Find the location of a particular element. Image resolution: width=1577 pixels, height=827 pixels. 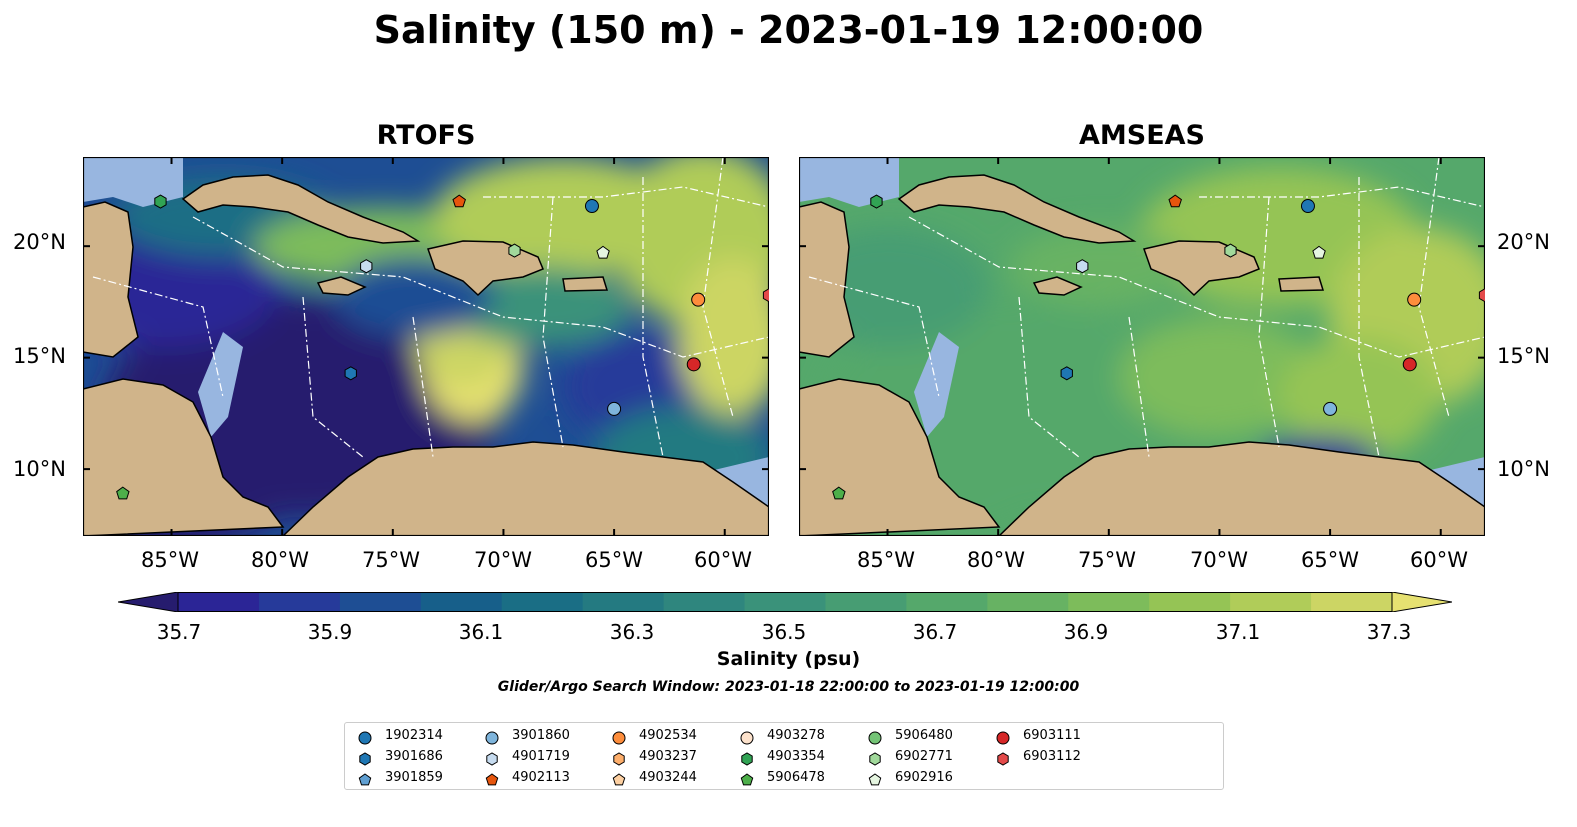

lat-tick-label-left: 10°N is located at coordinates (39, 469).